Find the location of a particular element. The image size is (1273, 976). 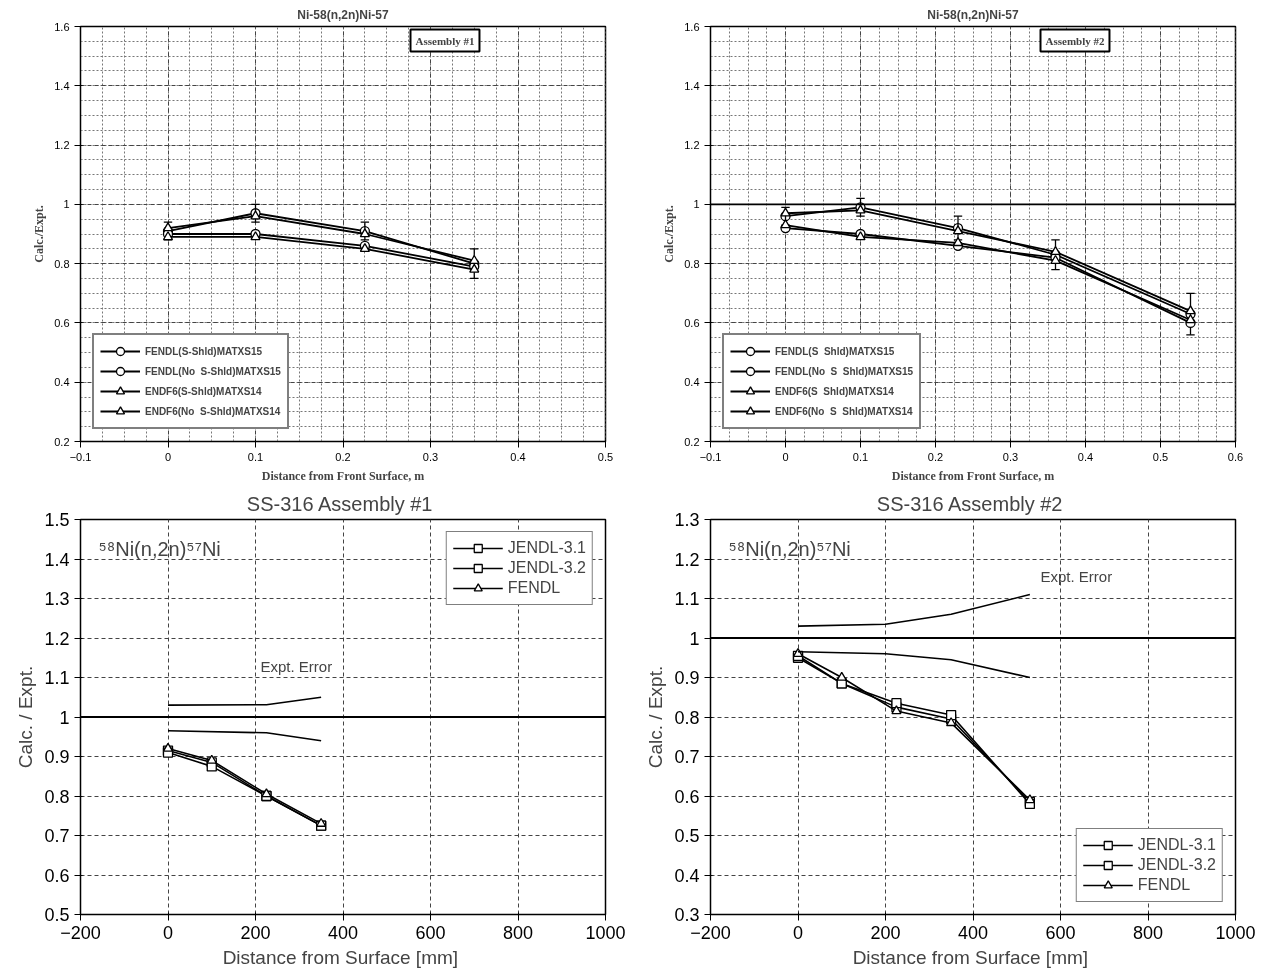

legend-label: ENDF6(S-Shld)MATXS14 is located at coordinates (203, 391).